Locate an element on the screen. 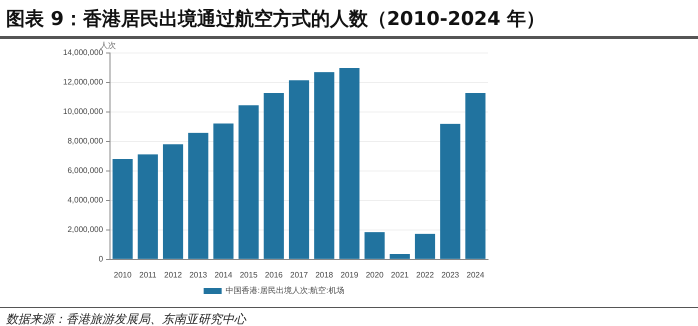 The width and height of the screenshot is (698, 326). x-tick-label: 2013 is located at coordinates (198, 275).